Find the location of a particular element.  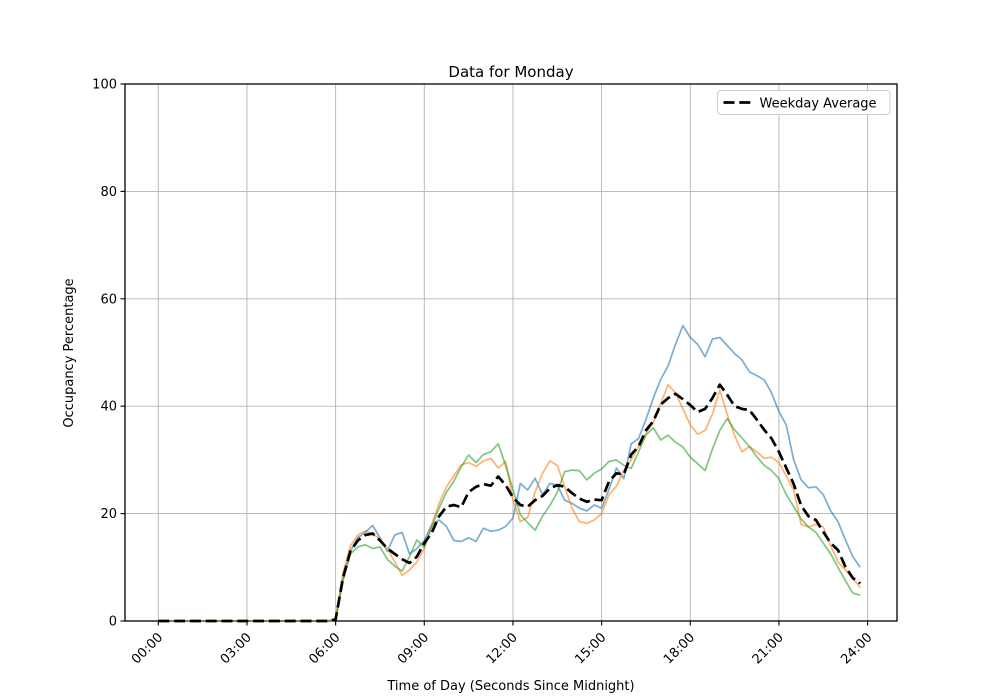

legend-label: Weekday Average is located at coordinates (818, 104).